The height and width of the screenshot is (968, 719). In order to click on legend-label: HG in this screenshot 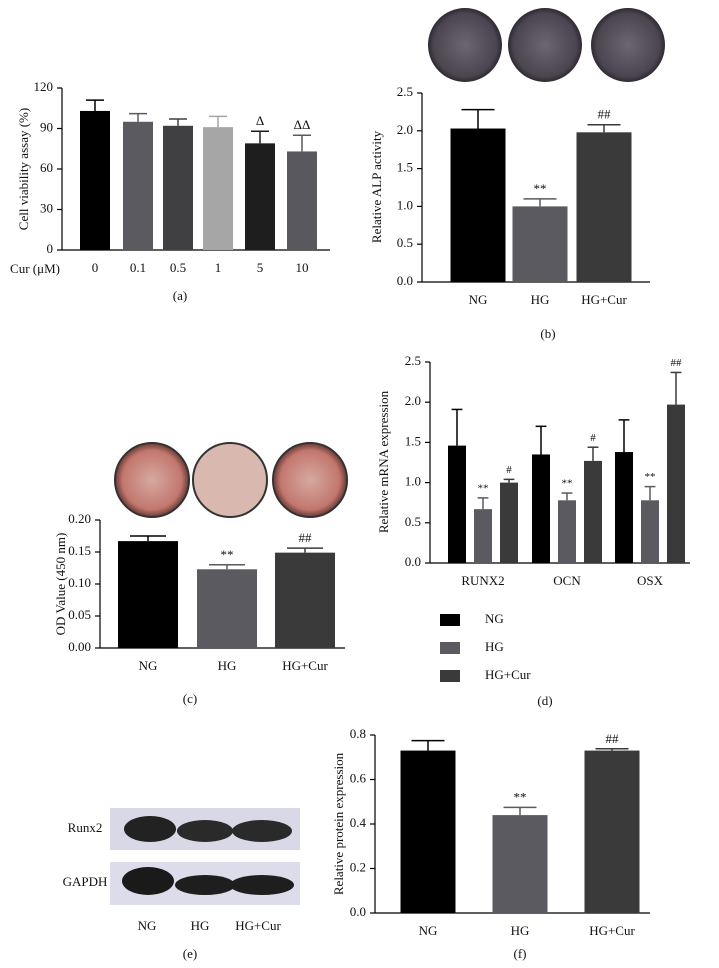, I will do `click(494, 646)`.